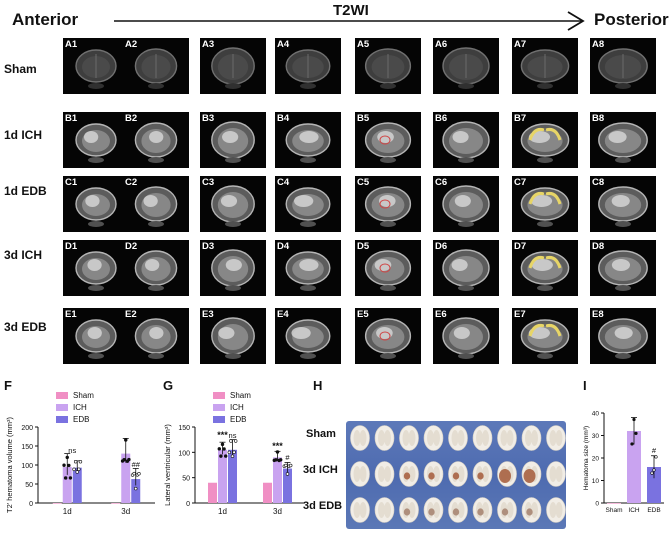  What do you see at coordinates (349, 21) in the screenshot?
I see `direction-arrow` at bounding box center [349, 21].